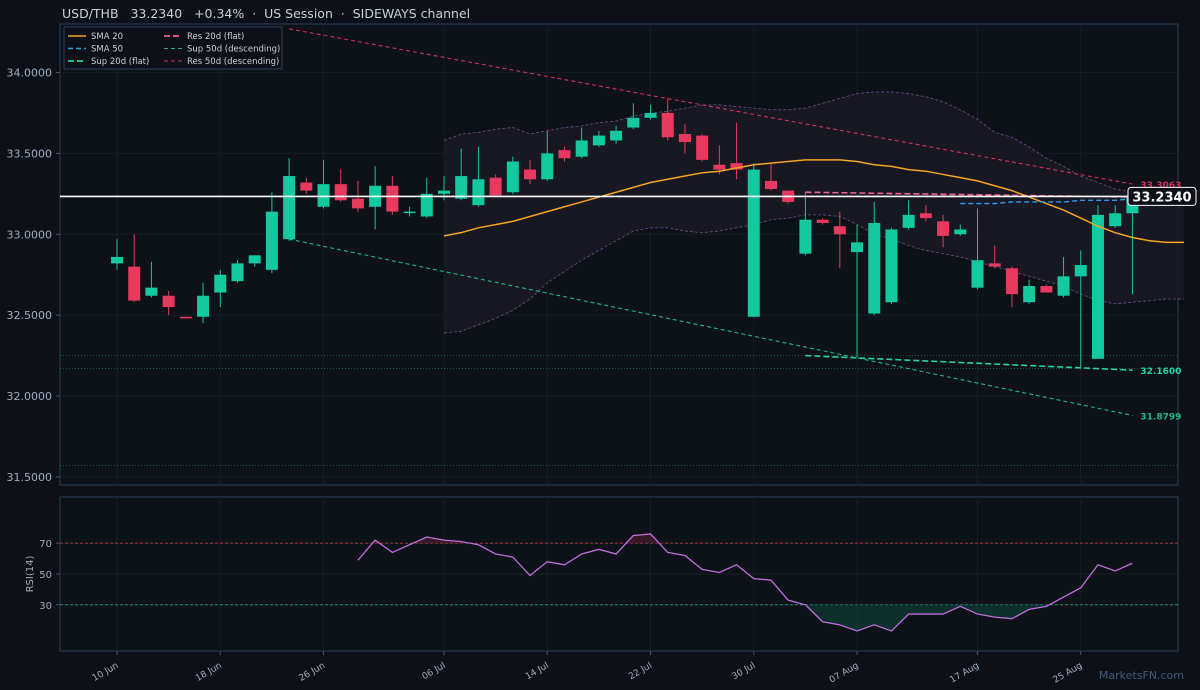  What do you see at coordinates (233, 62) in the screenshot?
I see `legend-label: Res 50d (descending)` at bounding box center [233, 62].